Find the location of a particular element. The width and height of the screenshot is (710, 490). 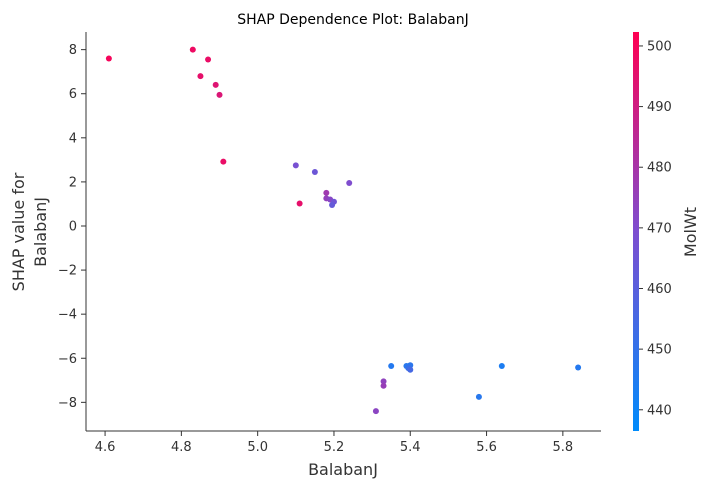

colorbar-tick-label: 460 is located at coordinates (659, 289).